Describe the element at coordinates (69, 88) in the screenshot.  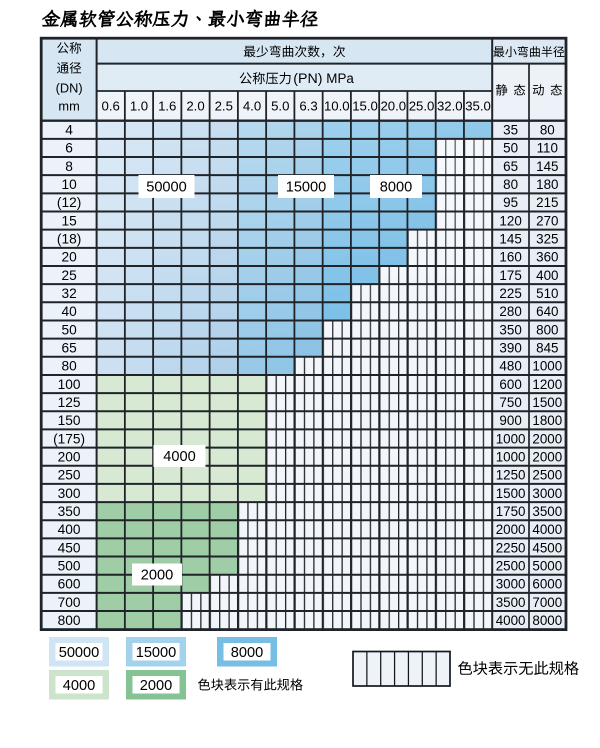
I see `svg-text: (DN)` at that location.